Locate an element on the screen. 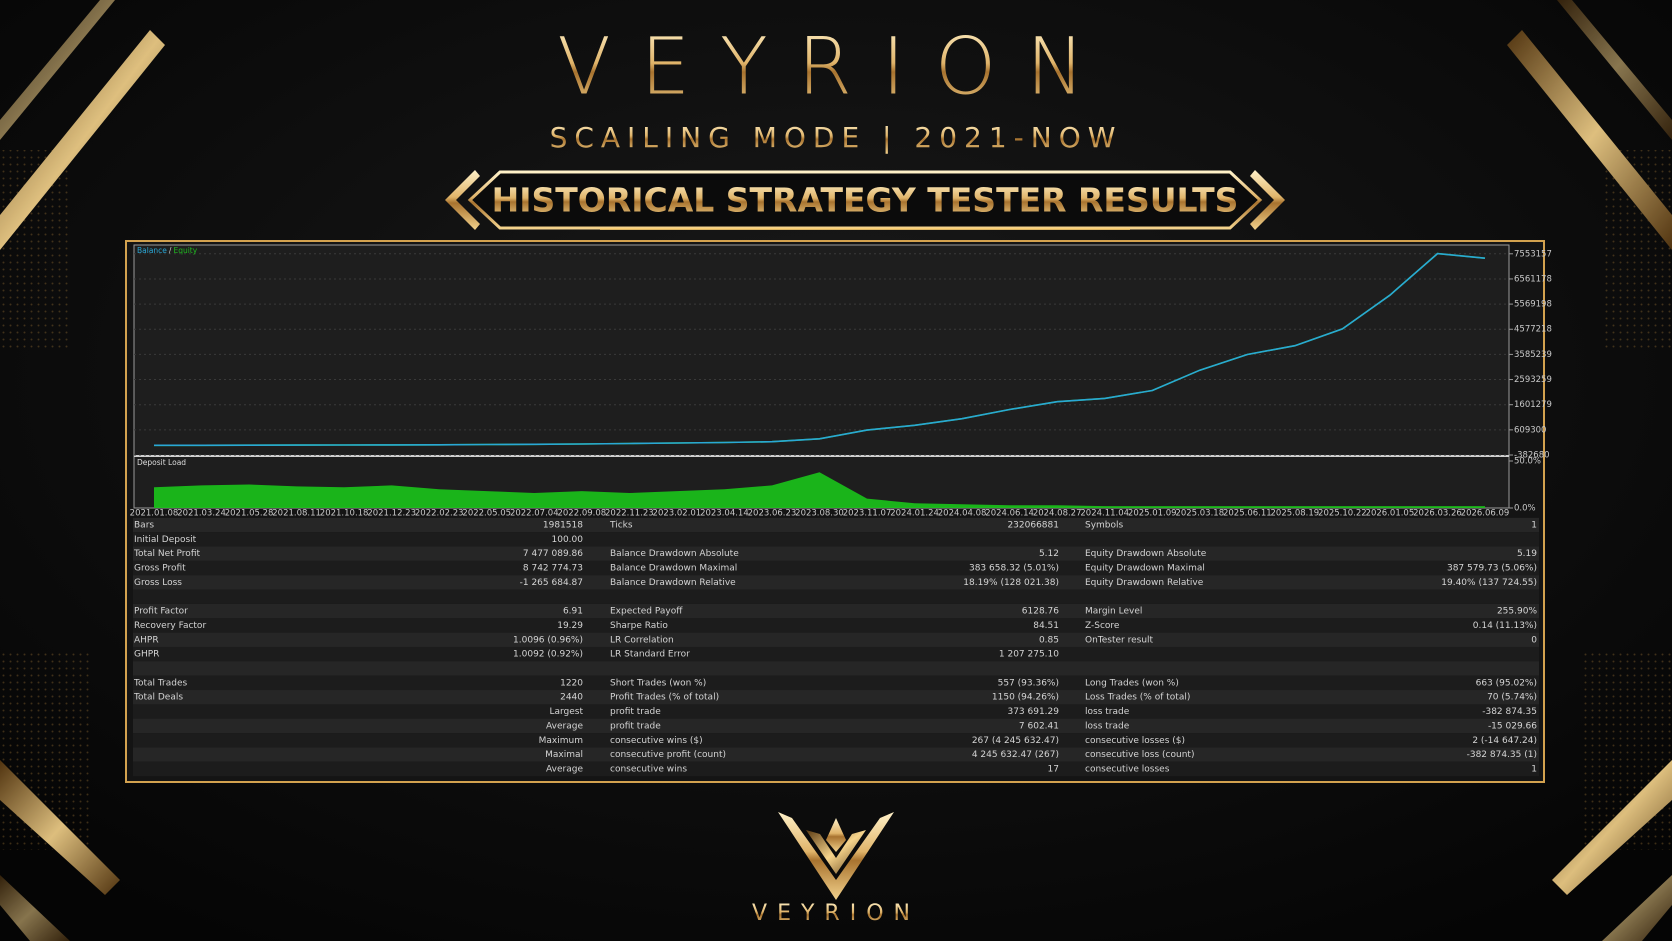  stat-value: 2440 is located at coordinates (571, 698).